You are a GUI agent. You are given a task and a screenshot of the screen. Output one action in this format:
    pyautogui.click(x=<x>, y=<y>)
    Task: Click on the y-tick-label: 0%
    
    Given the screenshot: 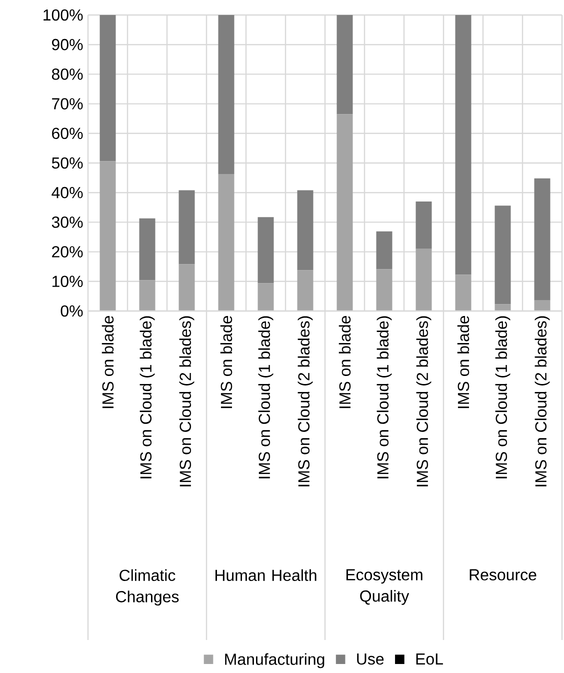 What is the action you would take?
    pyautogui.click(x=71, y=311)
    